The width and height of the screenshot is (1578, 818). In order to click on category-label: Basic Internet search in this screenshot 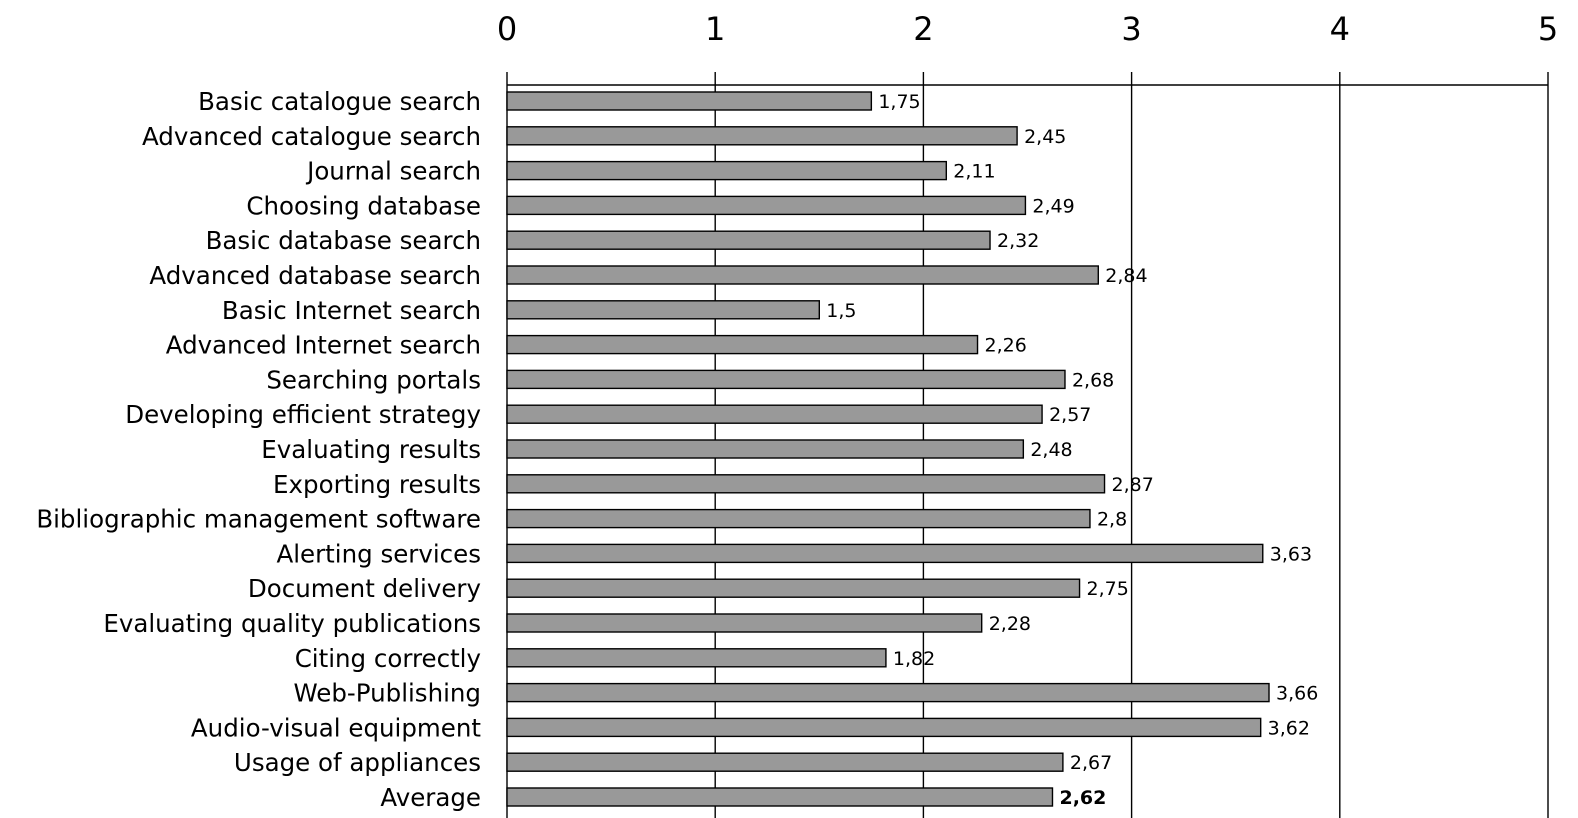, I will do `click(351, 310)`.